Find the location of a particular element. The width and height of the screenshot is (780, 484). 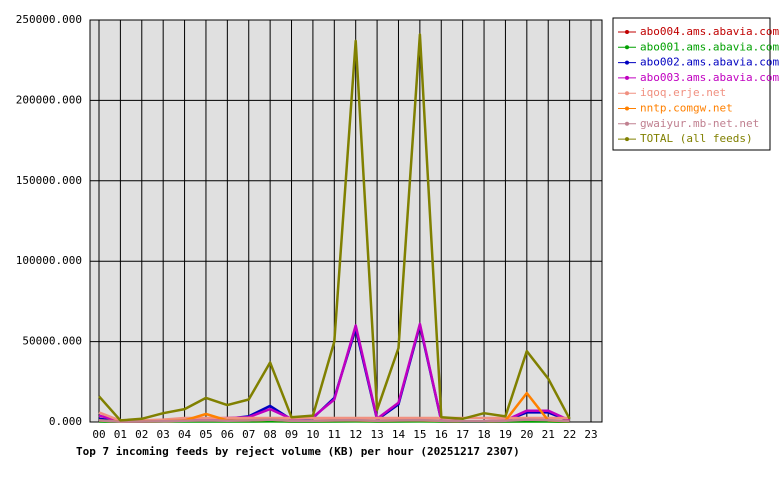

x-tick-label: 21 is located at coordinates (548, 434).